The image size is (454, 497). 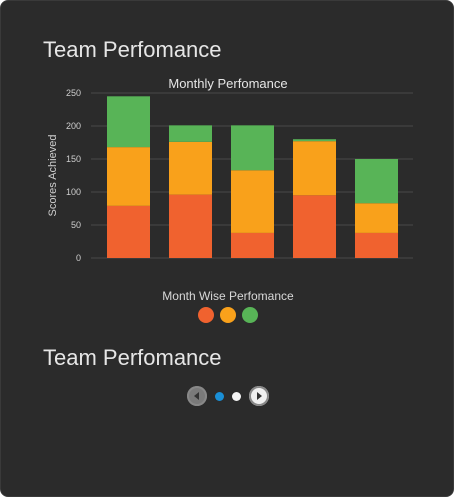 What do you see at coordinates (78, 258) in the screenshot?
I see `y-tick-label: 0` at bounding box center [78, 258].